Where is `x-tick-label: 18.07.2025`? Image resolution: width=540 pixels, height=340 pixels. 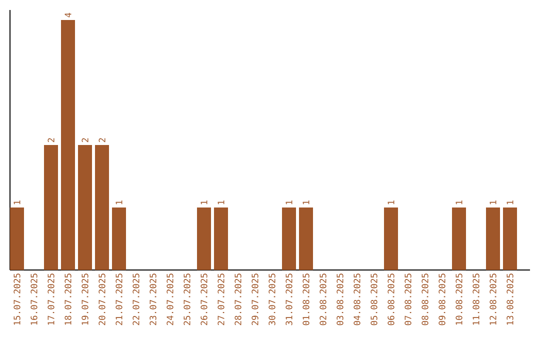 x-tick-label: 18.07.2025 is located at coordinates (68, 299).